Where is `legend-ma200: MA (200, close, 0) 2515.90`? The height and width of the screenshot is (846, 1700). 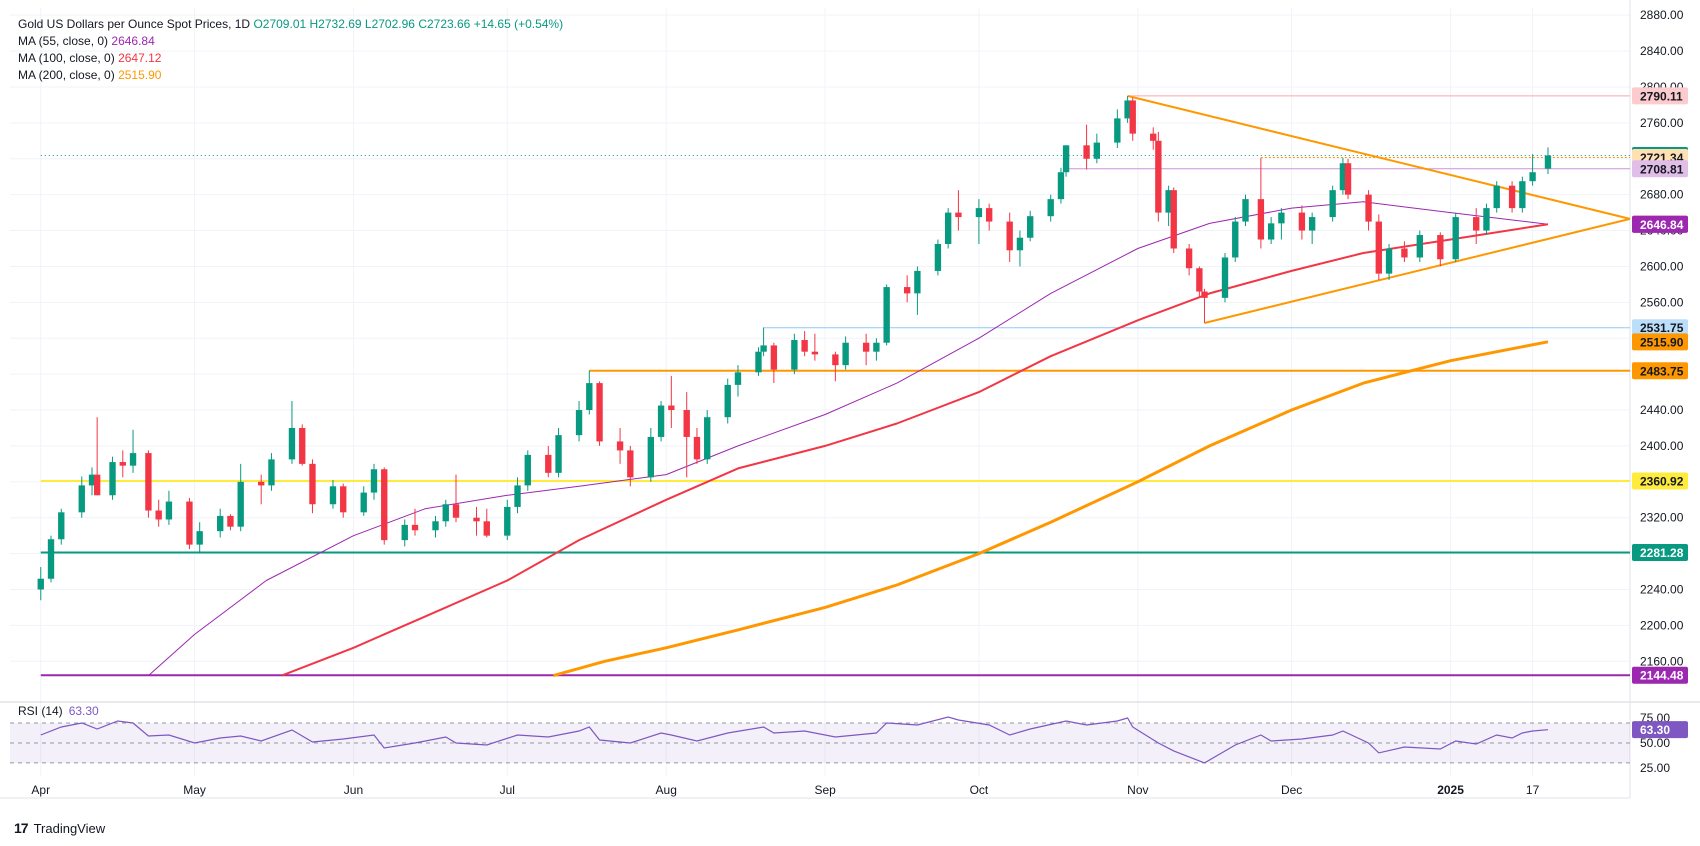
legend-ma200: MA (200, close, 0) 2515.90 is located at coordinates (290, 75).